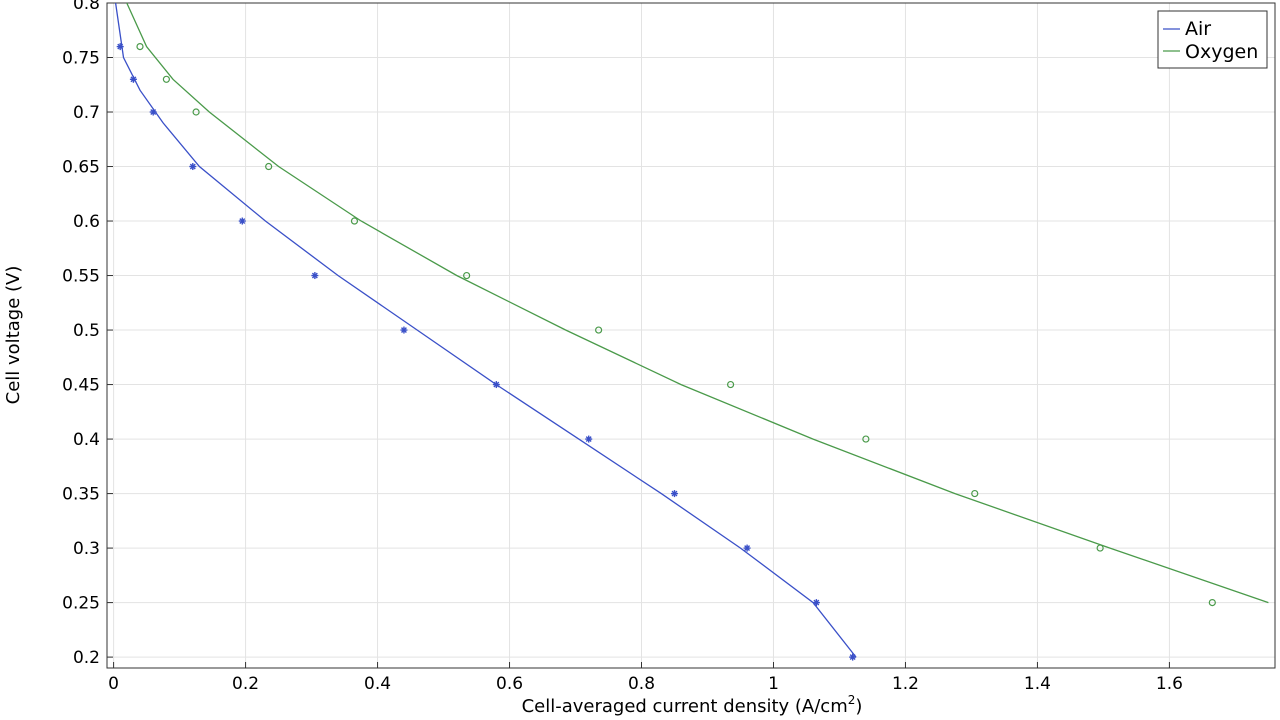 Image resolution: width=1280 pixels, height=720 pixels. Describe the element at coordinates (81, 604) in the screenshot. I see `y-tick-label: 0.25` at that location.